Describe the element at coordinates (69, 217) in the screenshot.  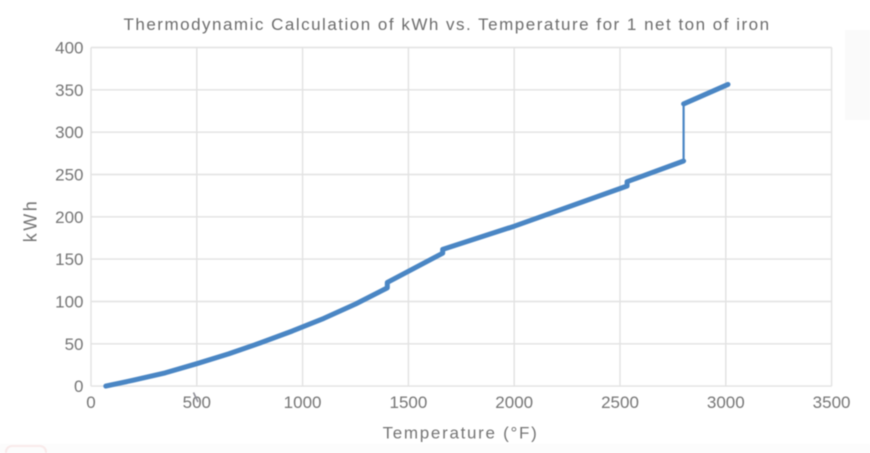
I see `svg-text: 200` at that location.